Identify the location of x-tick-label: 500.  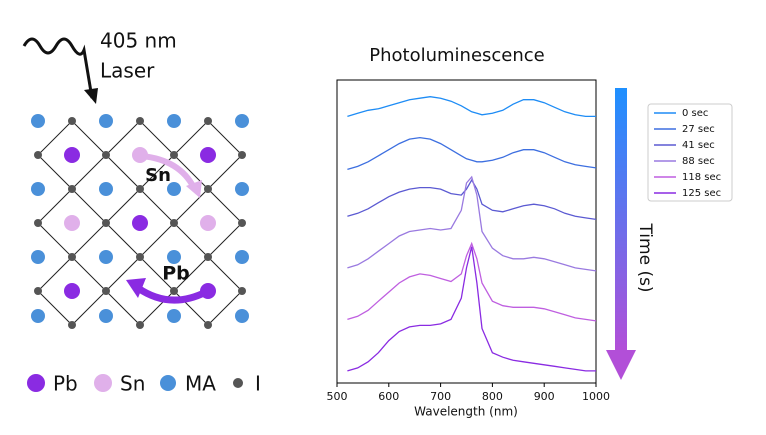
(337, 396).